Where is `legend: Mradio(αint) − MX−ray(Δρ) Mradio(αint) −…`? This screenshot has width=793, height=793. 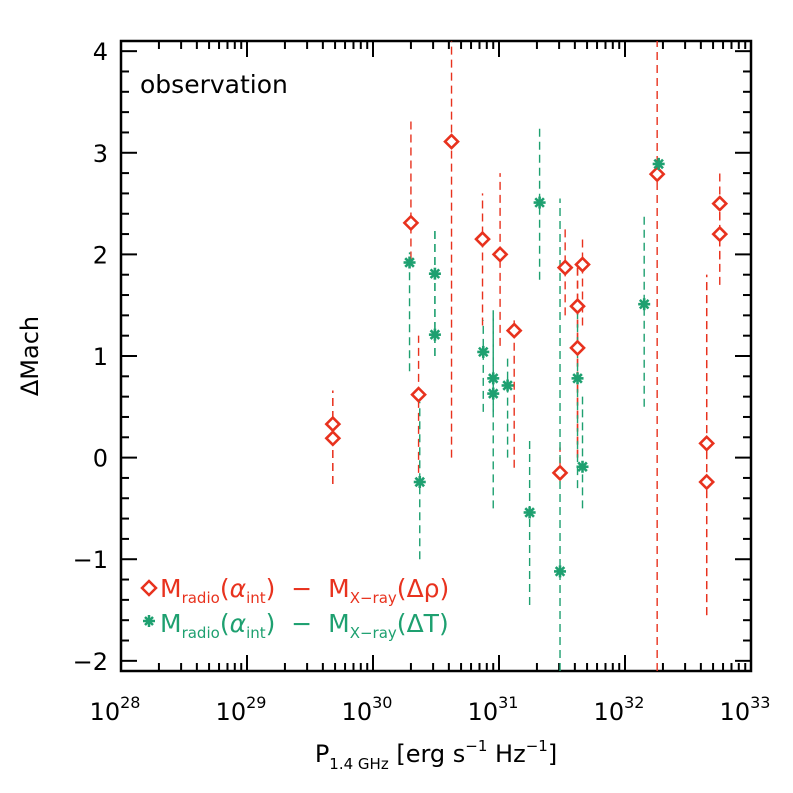 legend: Mradio(αint) − MX−ray(Δρ) Mradio(αint) −… is located at coordinates (294, 608).